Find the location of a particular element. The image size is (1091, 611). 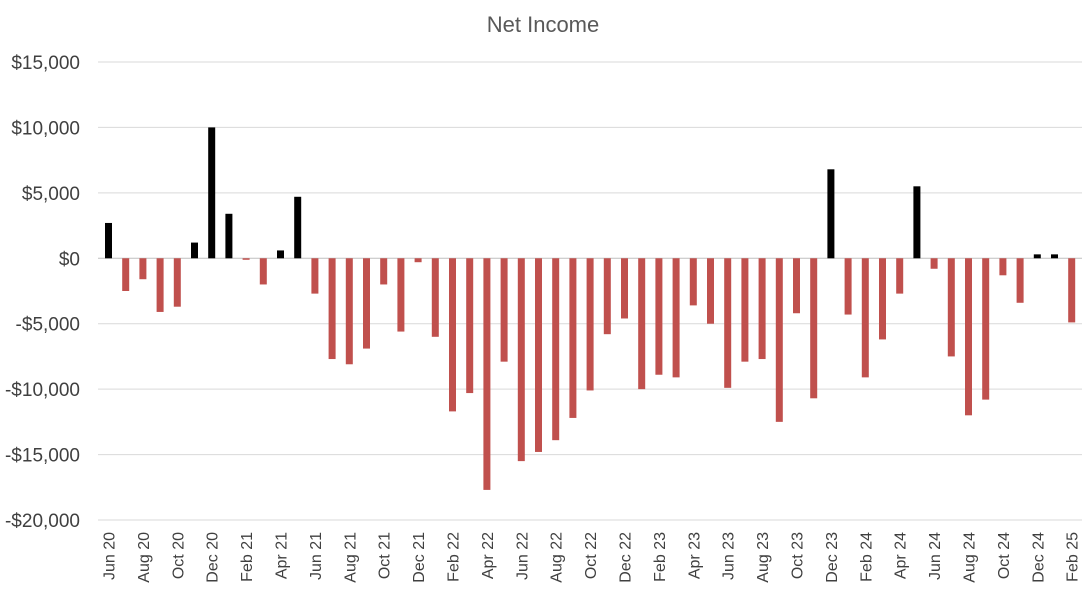

chart-title: Net Income is located at coordinates (543, 24).